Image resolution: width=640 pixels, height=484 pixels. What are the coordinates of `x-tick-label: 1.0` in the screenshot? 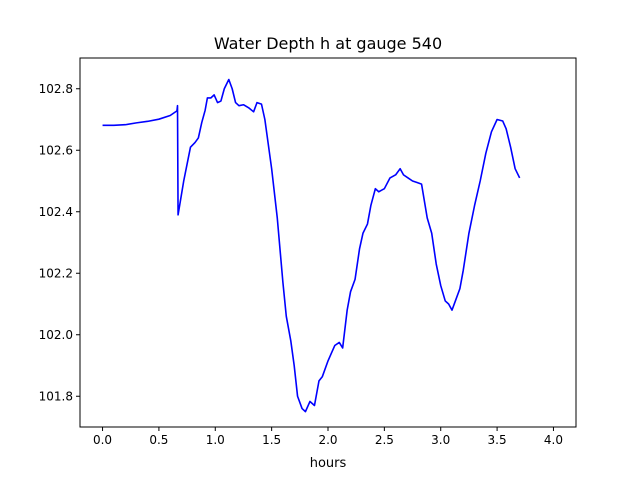 It's located at (215, 440).